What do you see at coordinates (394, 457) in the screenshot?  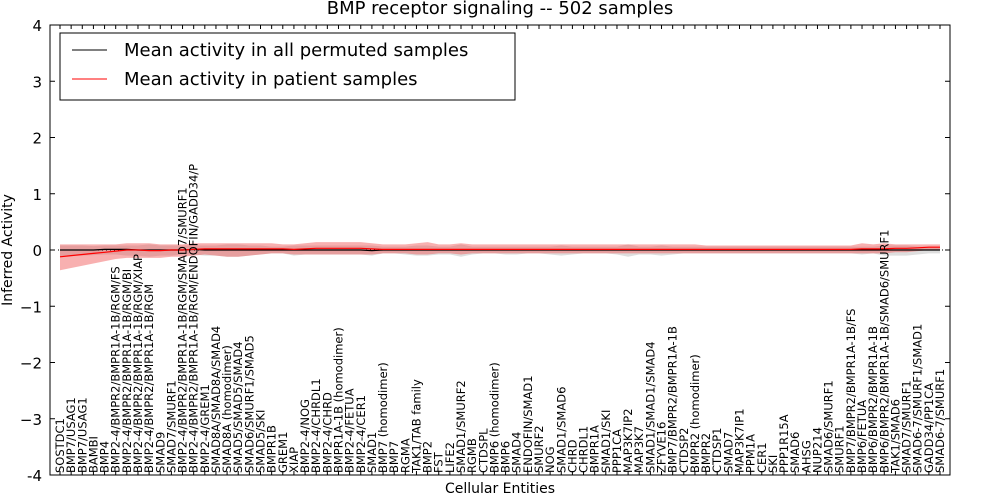 I see `x-tick-label: BMP7` at bounding box center [394, 457].